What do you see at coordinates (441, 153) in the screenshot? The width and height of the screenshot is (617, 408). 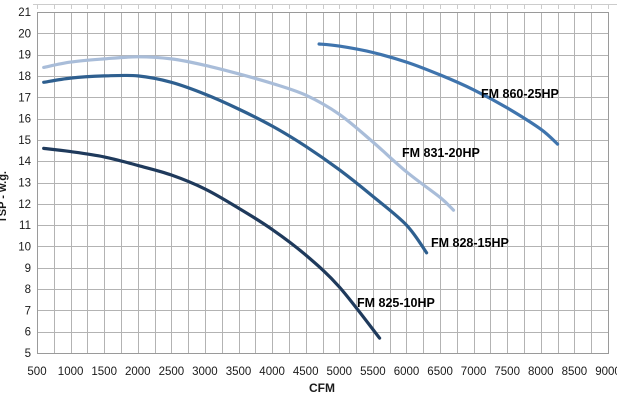 I see `curve-label: FM 831-20HP` at bounding box center [441, 153].